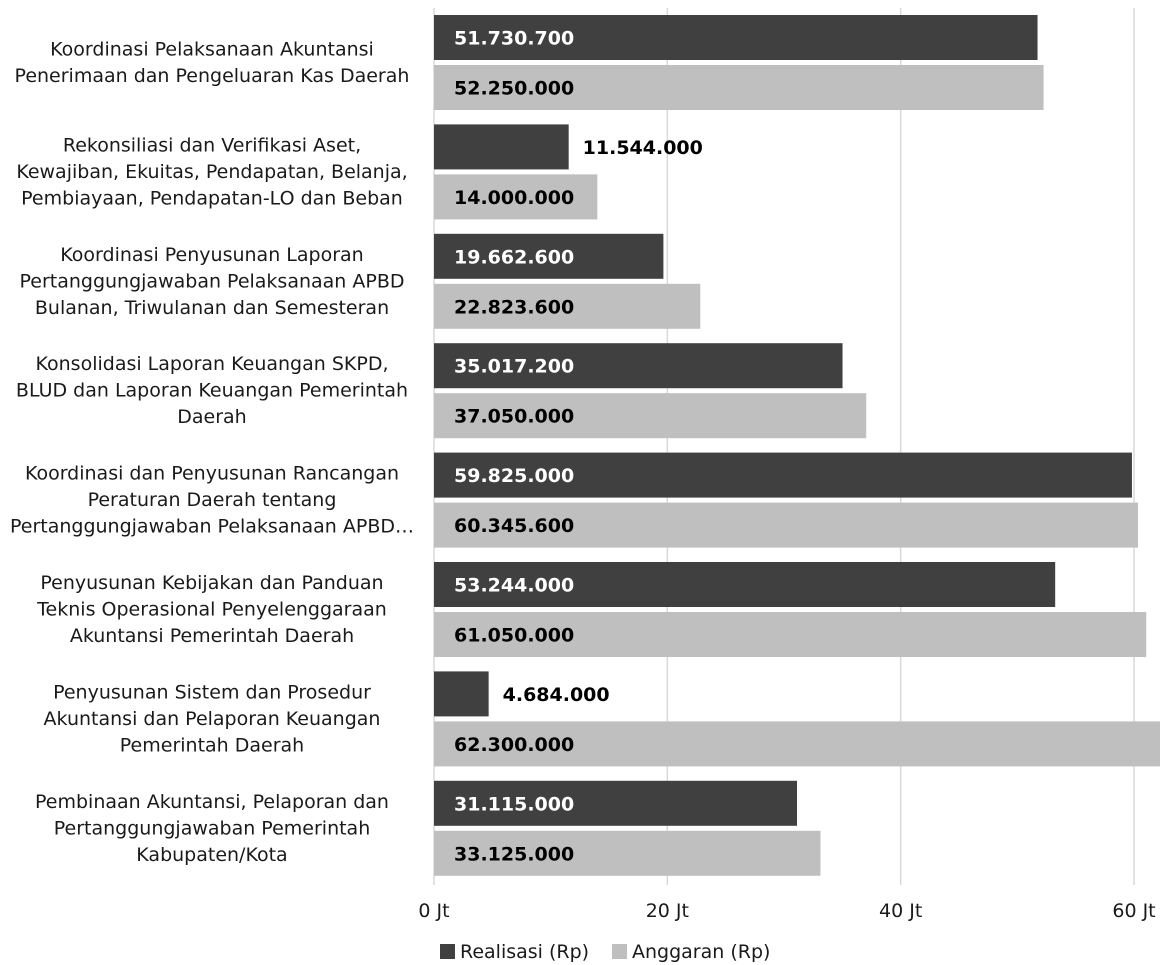  What do you see at coordinates (643, 148) in the screenshot?
I see `data-label: 11.544.000` at bounding box center [643, 148].